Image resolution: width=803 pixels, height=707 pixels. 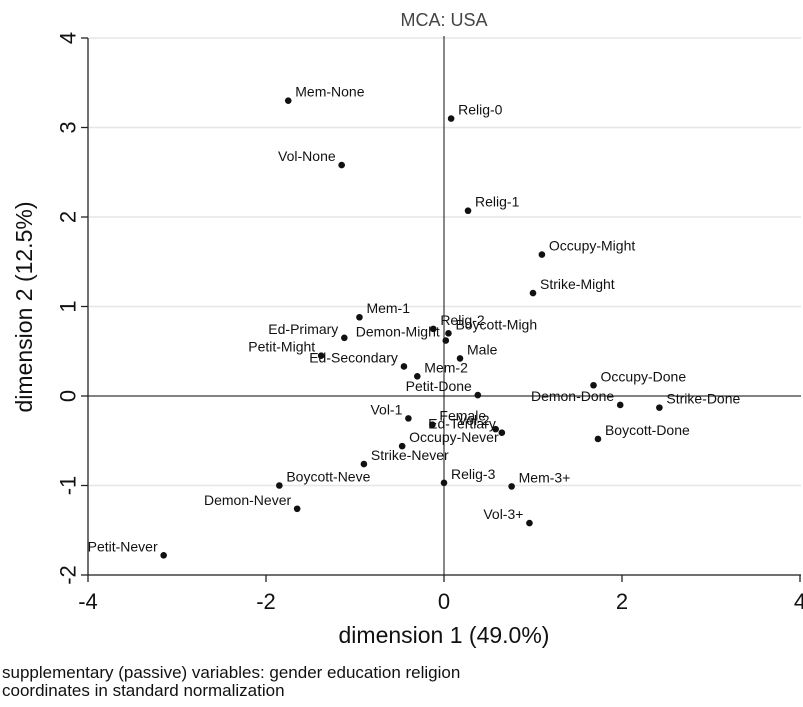 What do you see at coordinates (297, 509) in the screenshot?
I see `point-demon-never` at bounding box center [297, 509].